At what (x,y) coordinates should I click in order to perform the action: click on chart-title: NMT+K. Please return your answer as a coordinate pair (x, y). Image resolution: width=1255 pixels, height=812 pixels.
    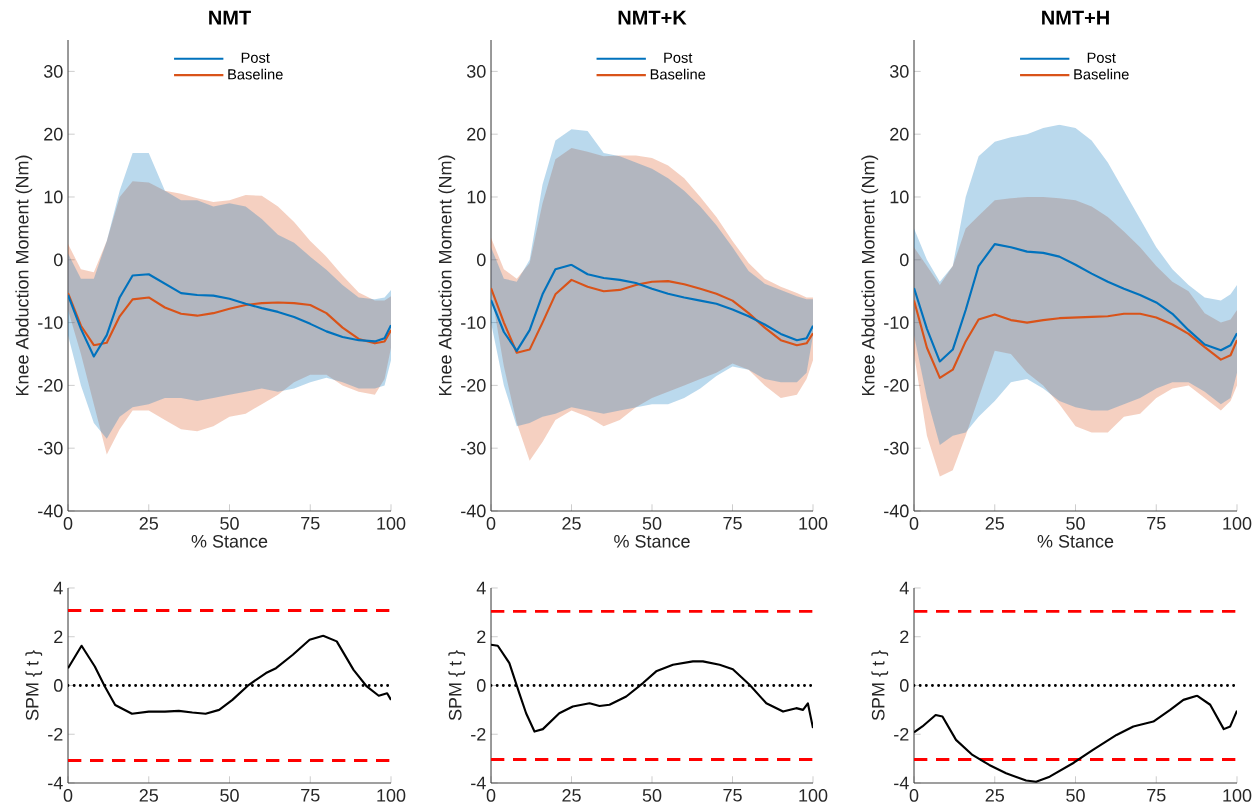
    Looking at the image, I should click on (652, 17).